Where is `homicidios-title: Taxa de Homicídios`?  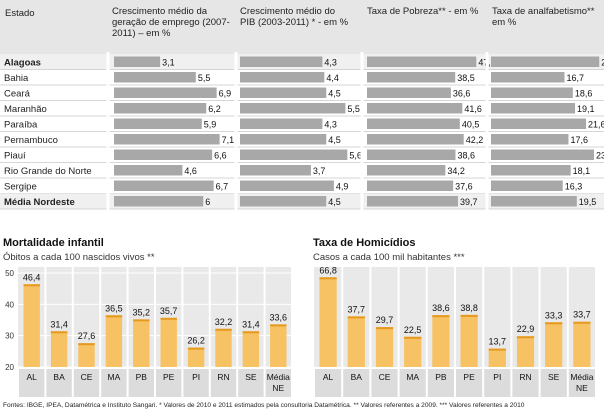
homicidios-title: Taxa de Homicídios is located at coordinates (364, 243).